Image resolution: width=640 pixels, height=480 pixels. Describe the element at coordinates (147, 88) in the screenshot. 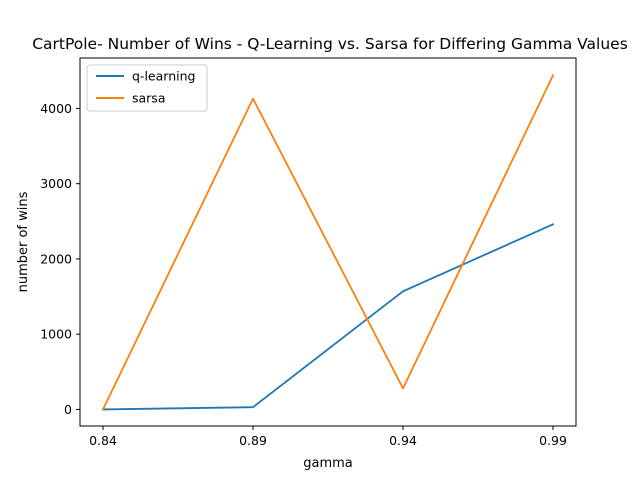

I see `legend: q-learning sarsa` at that location.